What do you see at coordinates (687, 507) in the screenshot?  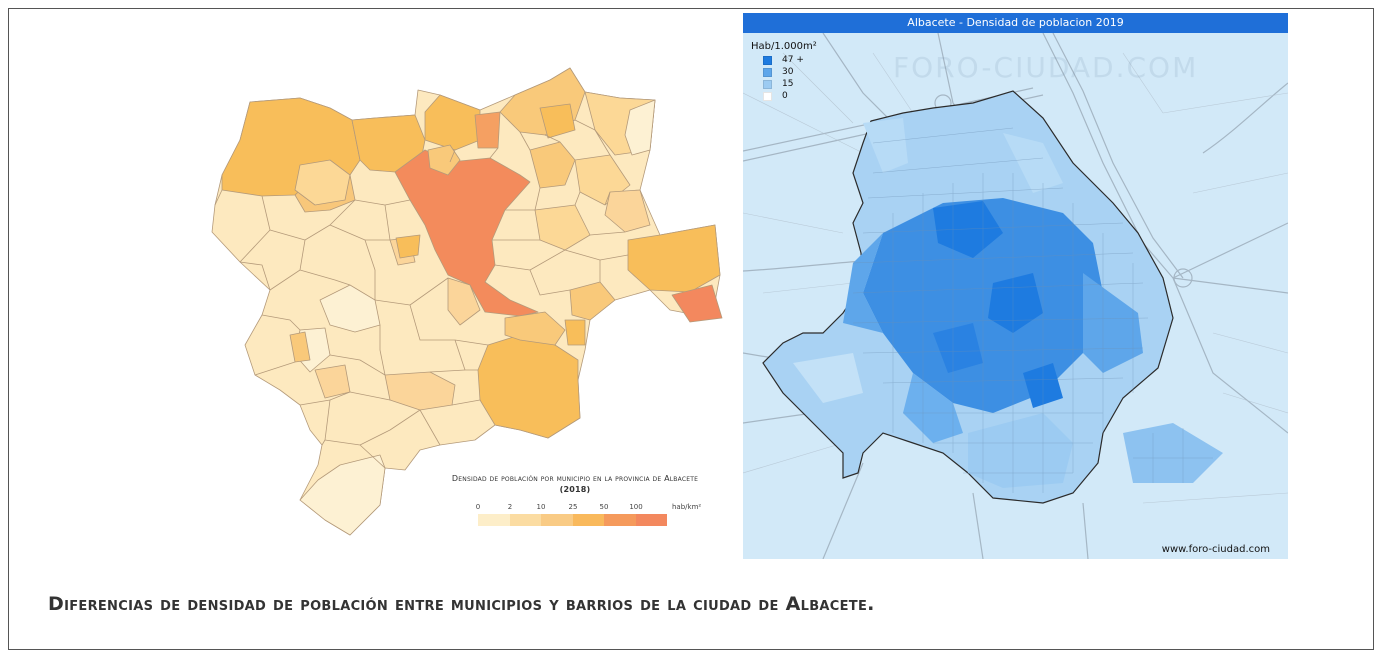 I see `legend-unit: hab/km²` at bounding box center [687, 507].